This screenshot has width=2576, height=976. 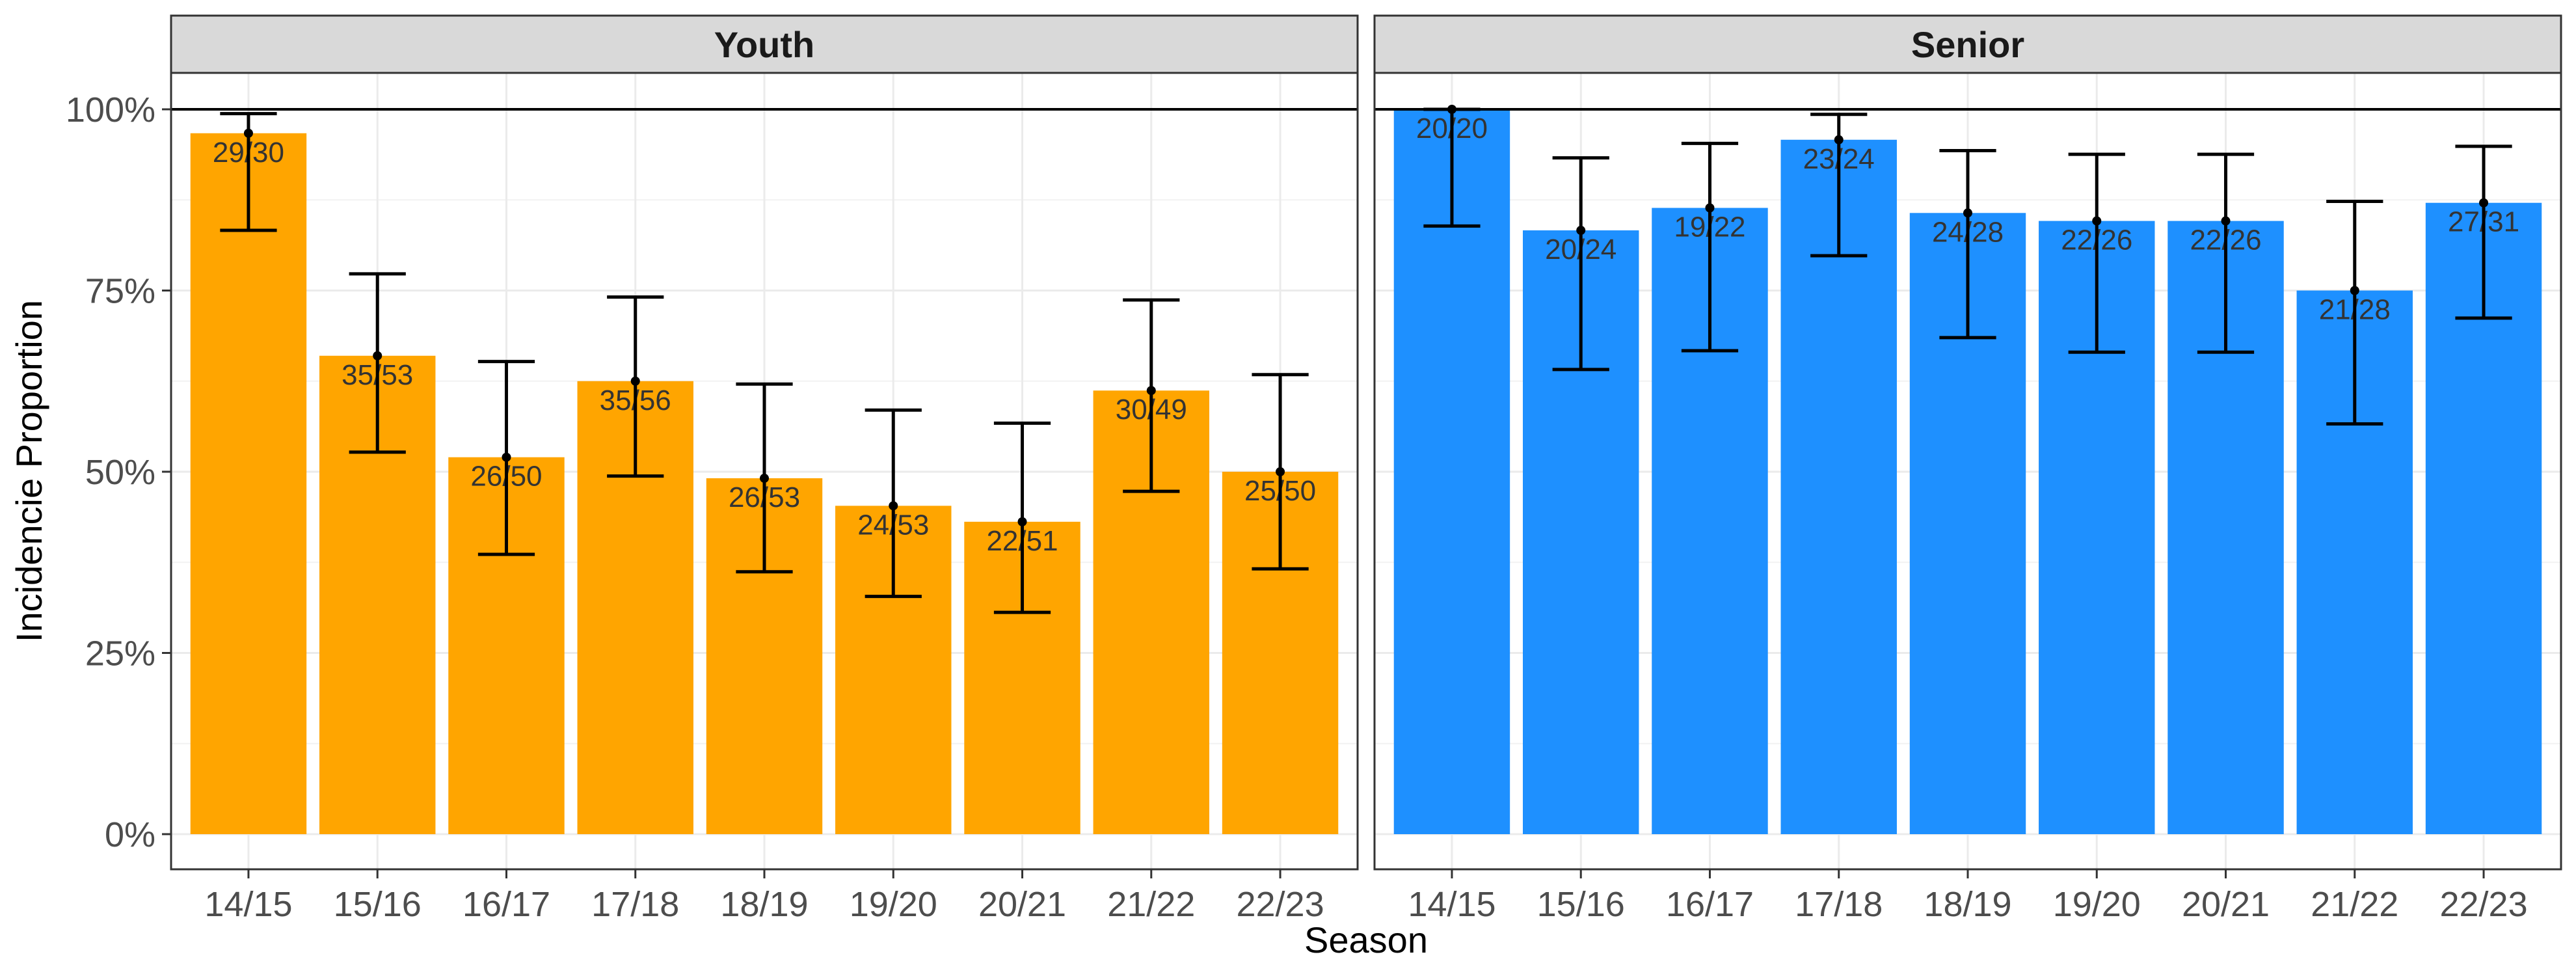 I want to click on x-tick-label-youth-8: 22/23, so click(x=1280, y=904).